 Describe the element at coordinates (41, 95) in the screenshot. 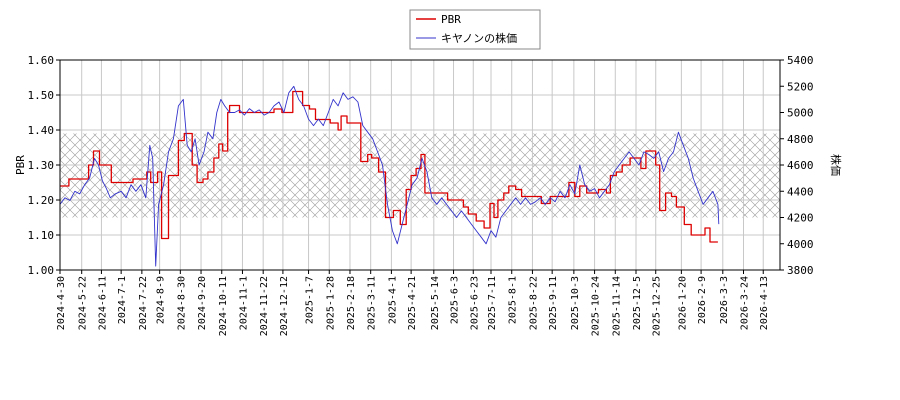

I see `left-tick-label: 1.50` at that location.